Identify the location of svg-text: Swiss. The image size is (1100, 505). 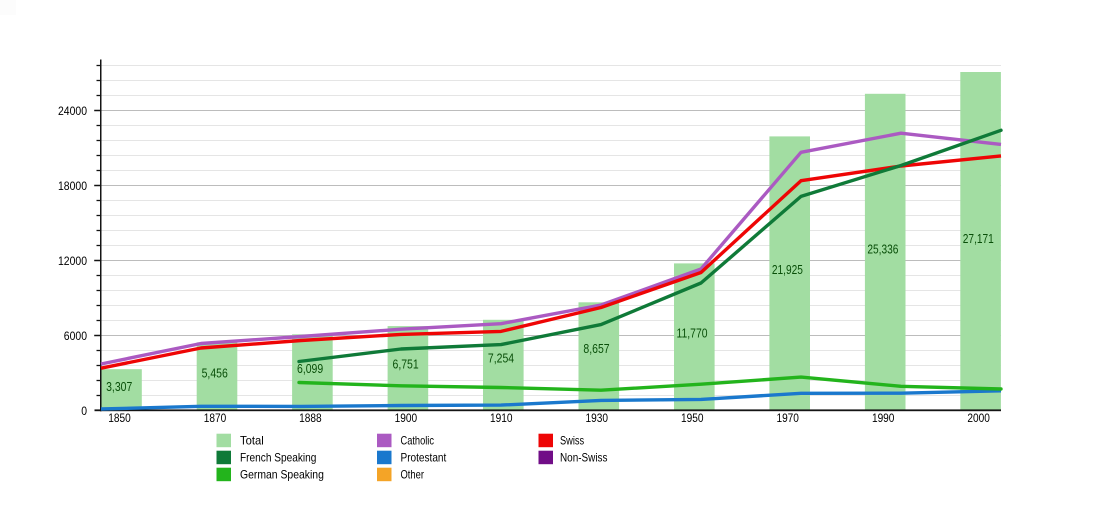
(572, 441).